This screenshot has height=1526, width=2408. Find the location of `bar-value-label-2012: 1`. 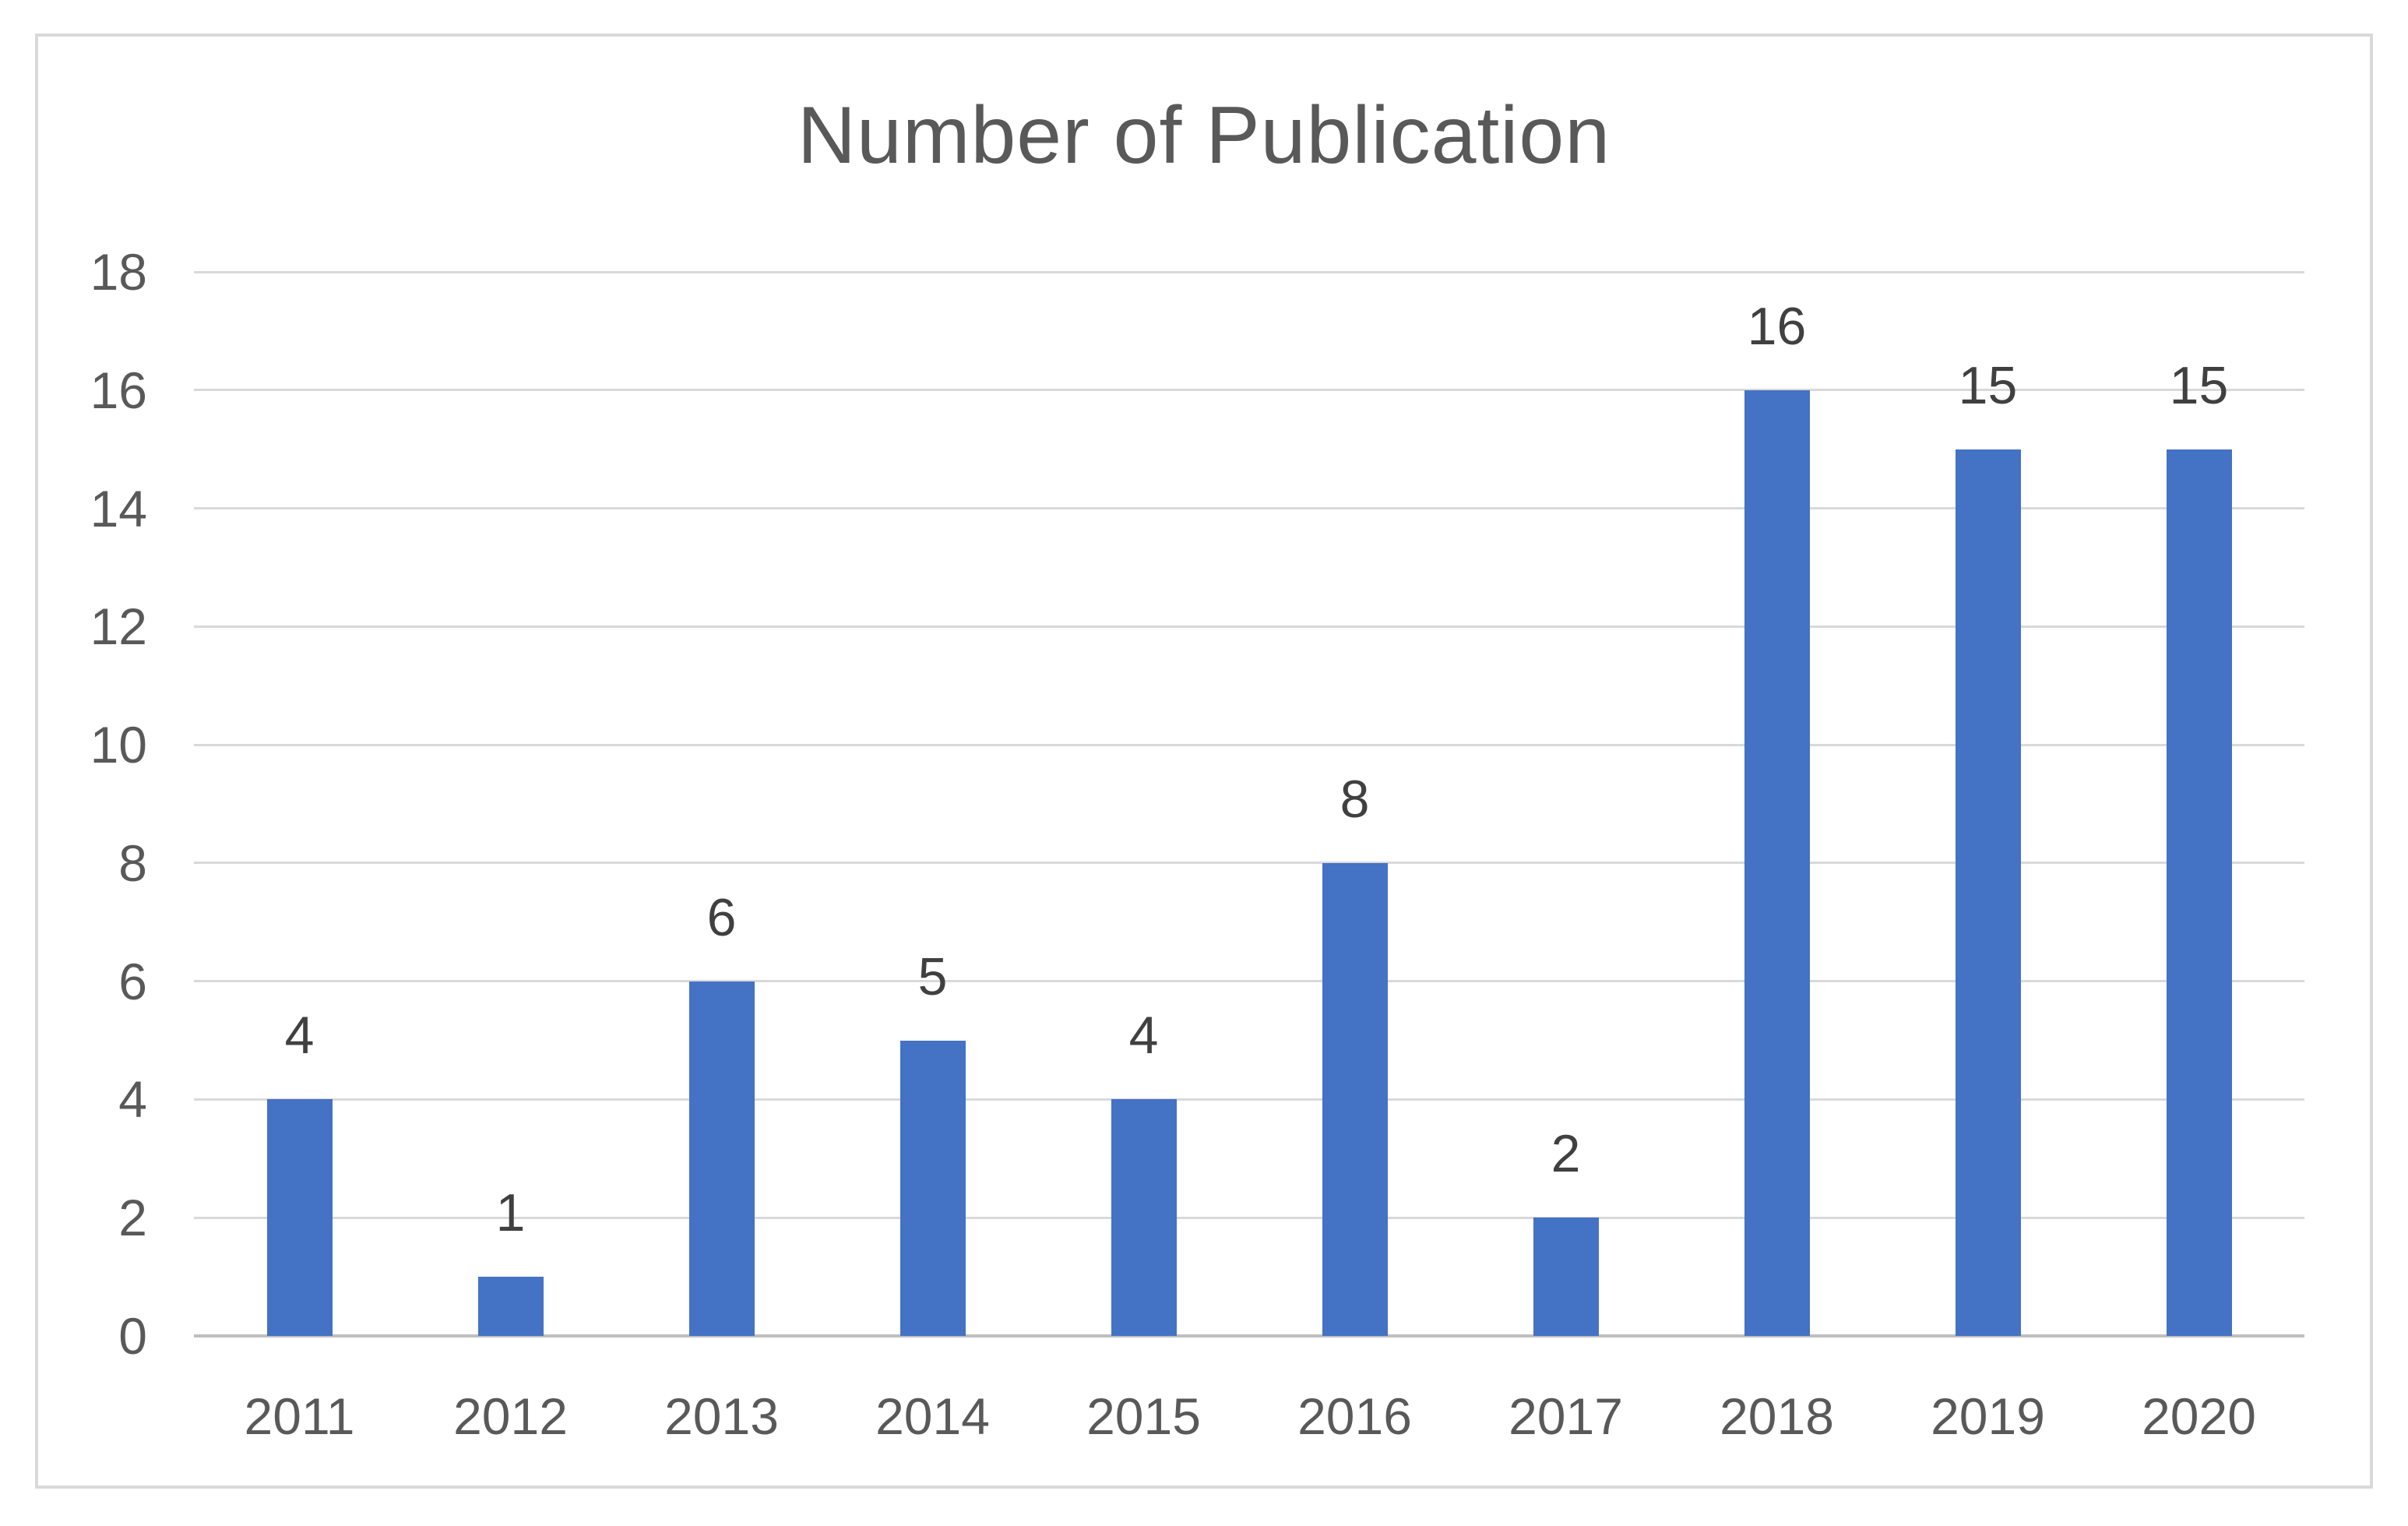

bar-value-label-2012: 1 is located at coordinates (511, 1213).